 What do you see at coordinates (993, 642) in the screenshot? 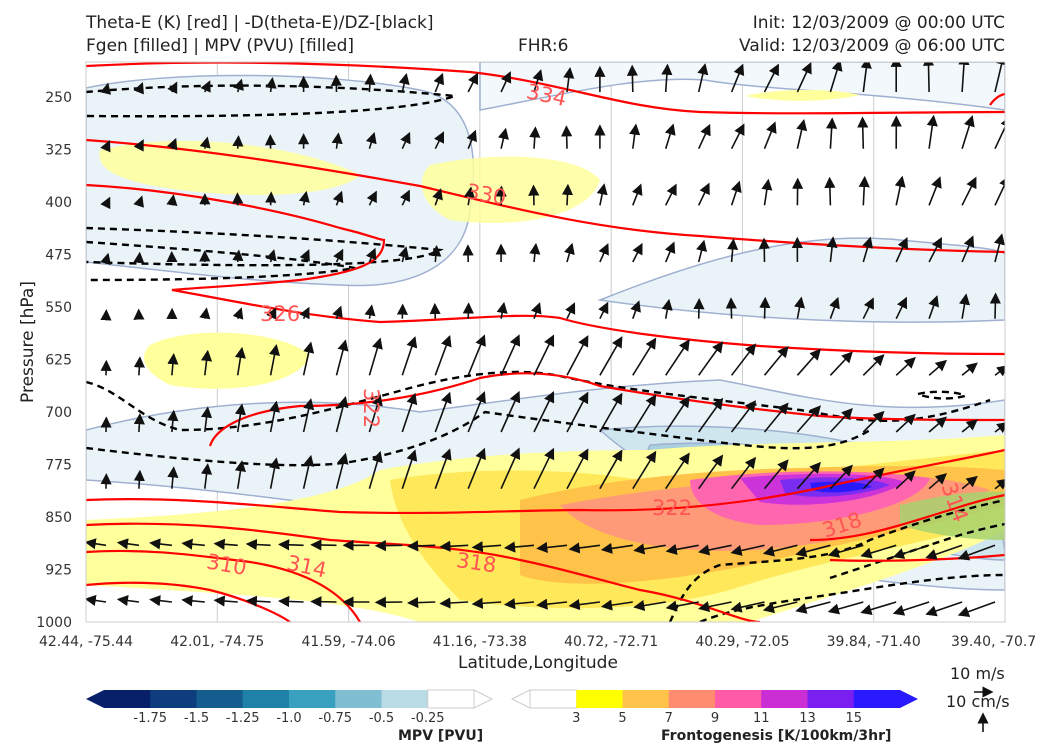
I see `x-tick-label: 39.40, -70.7` at bounding box center [993, 642].